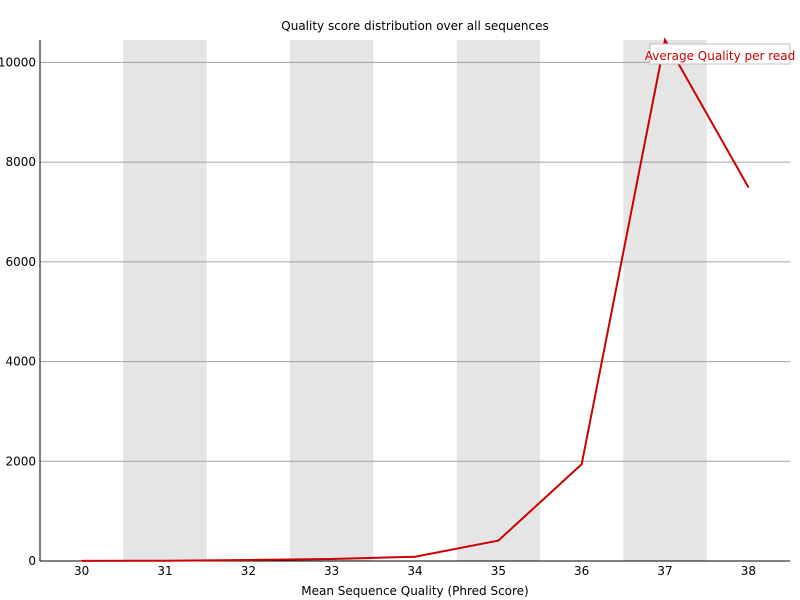  What do you see at coordinates (32, 561) in the screenshot?
I see `y-tick-label-0: 0` at bounding box center [32, 561].